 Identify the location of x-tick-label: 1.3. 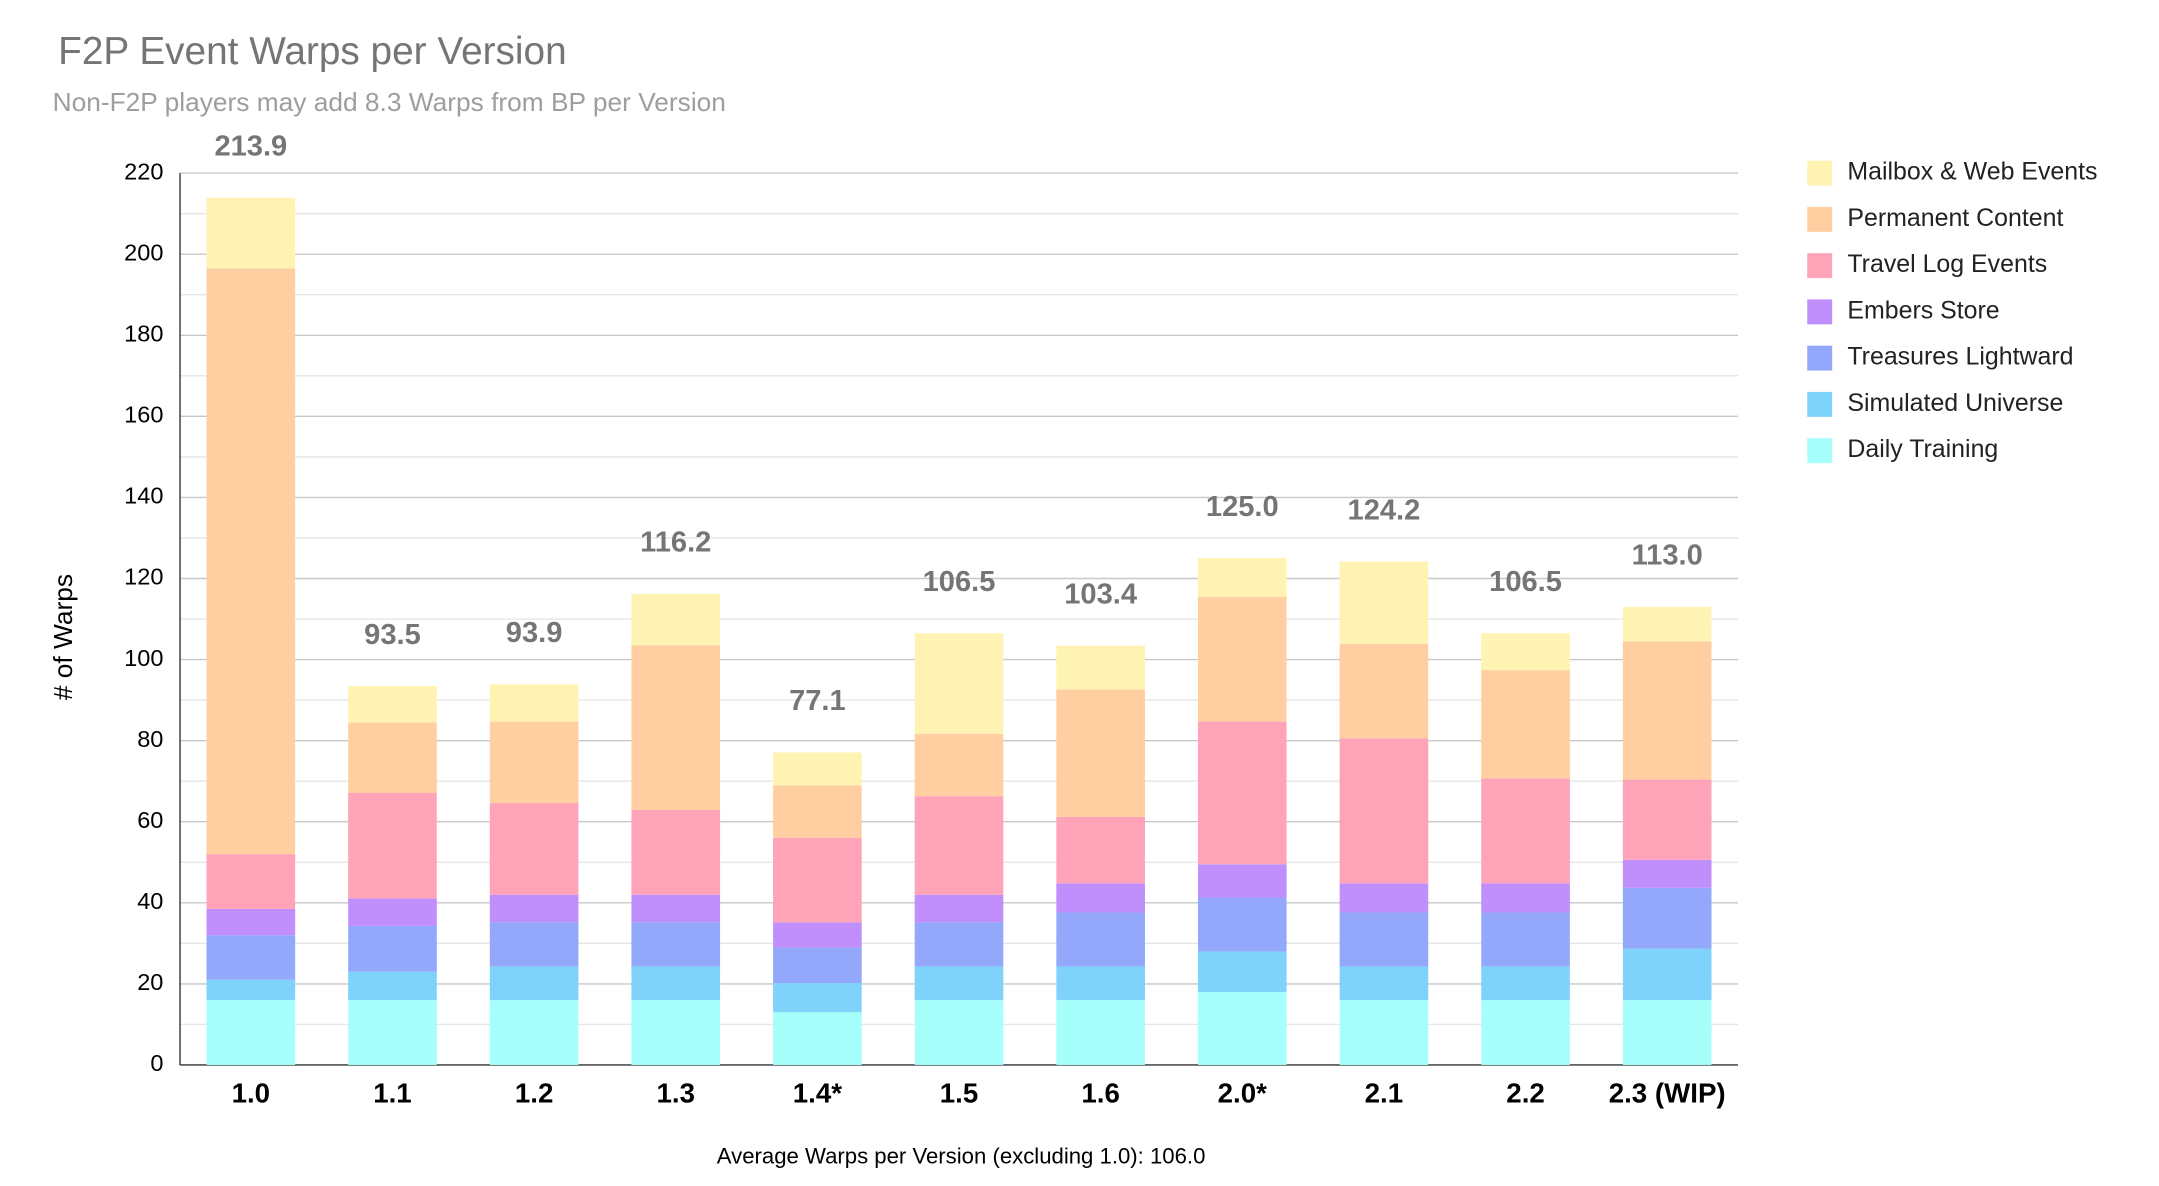
(675, 1093).